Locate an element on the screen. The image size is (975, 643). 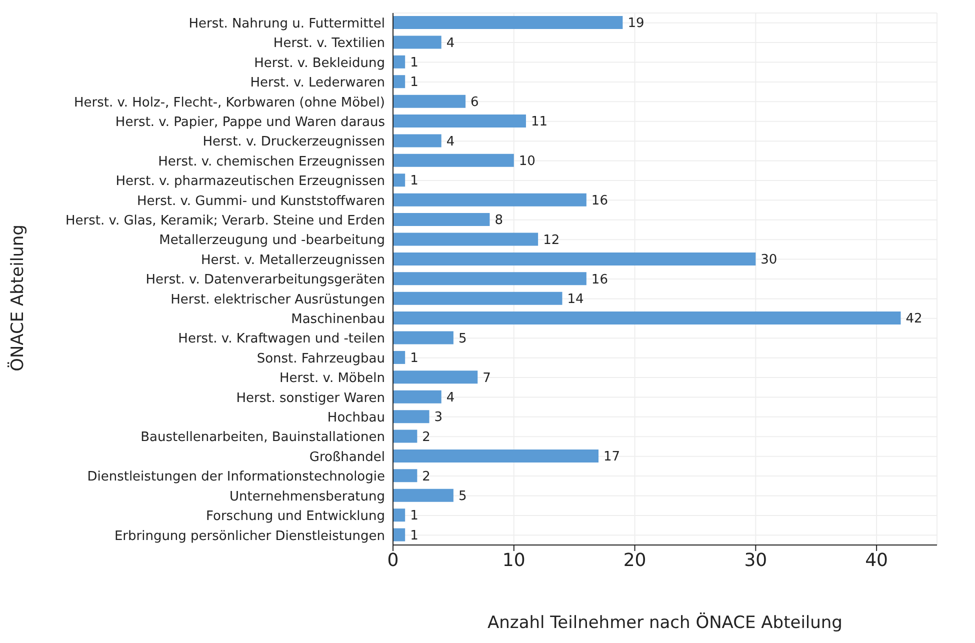
y-tick-label: Unternehmensberatung is located at coordinates (307, 496).